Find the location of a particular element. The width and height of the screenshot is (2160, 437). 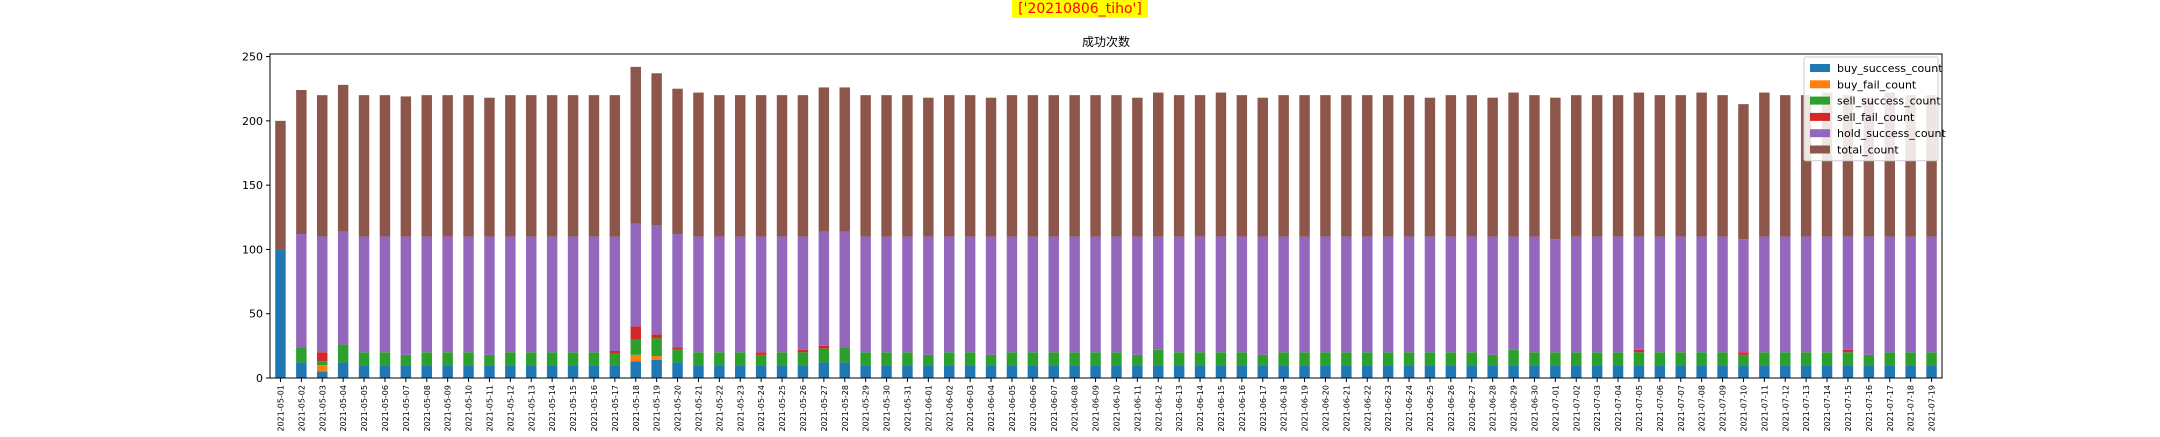

x-tick-label-7: 2021-05-08 is located at coordinates (427, 408).